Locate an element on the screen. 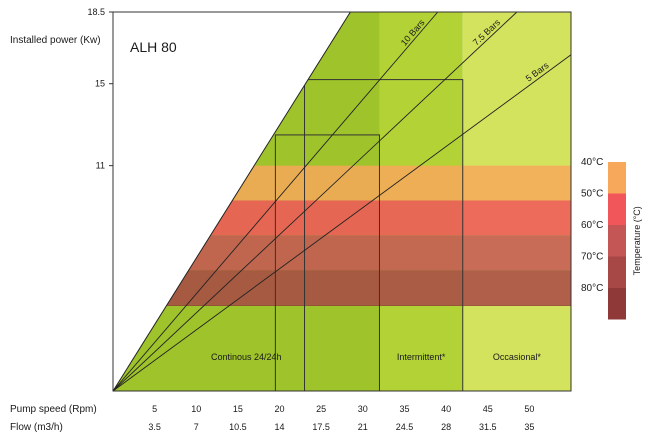 This screenshot has height=434, width=646. flow-tick-label-8: 31.5 is located at coordinates (488, 427).